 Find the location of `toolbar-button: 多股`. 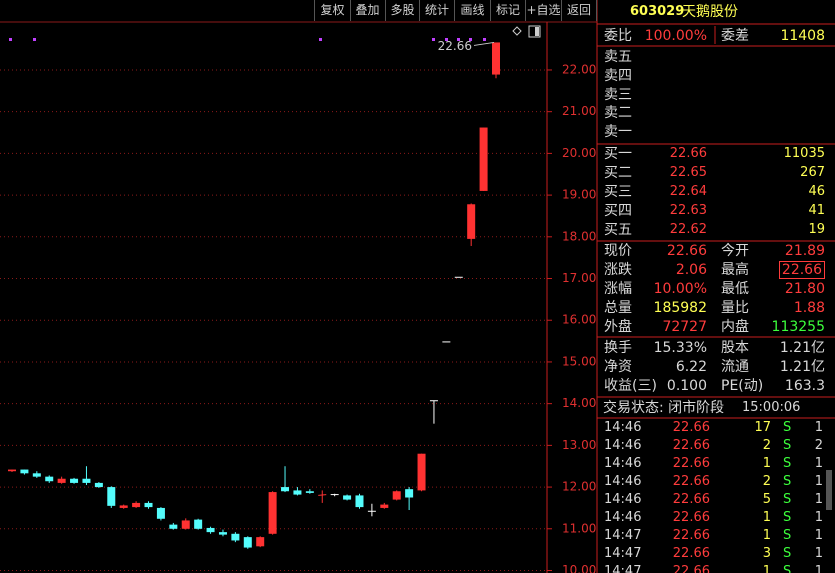

toolbar-button: 多股 is located at coordinates (403, 10).